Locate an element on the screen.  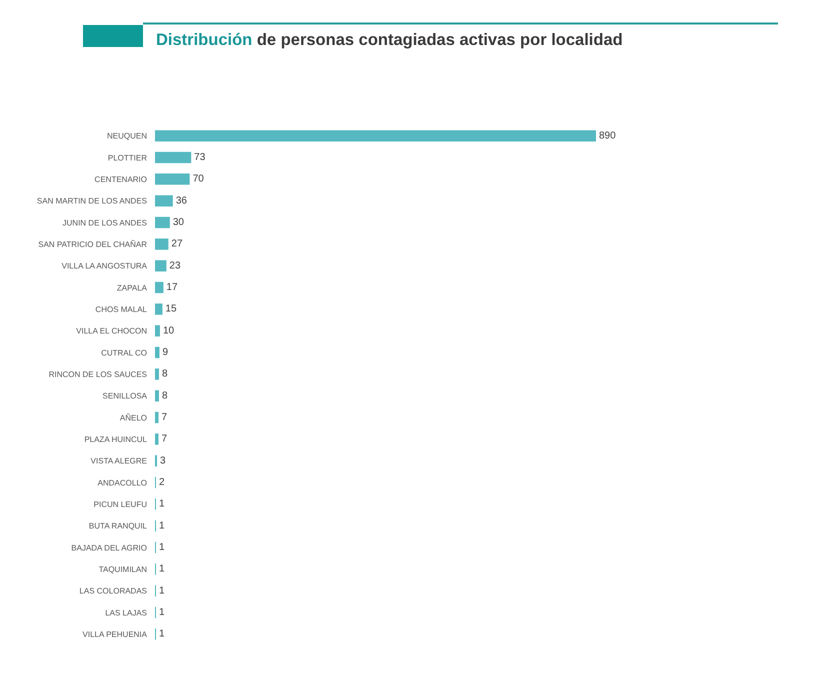
y-tick-label: PICUN LEUFU is located at coordinates (121, 504).